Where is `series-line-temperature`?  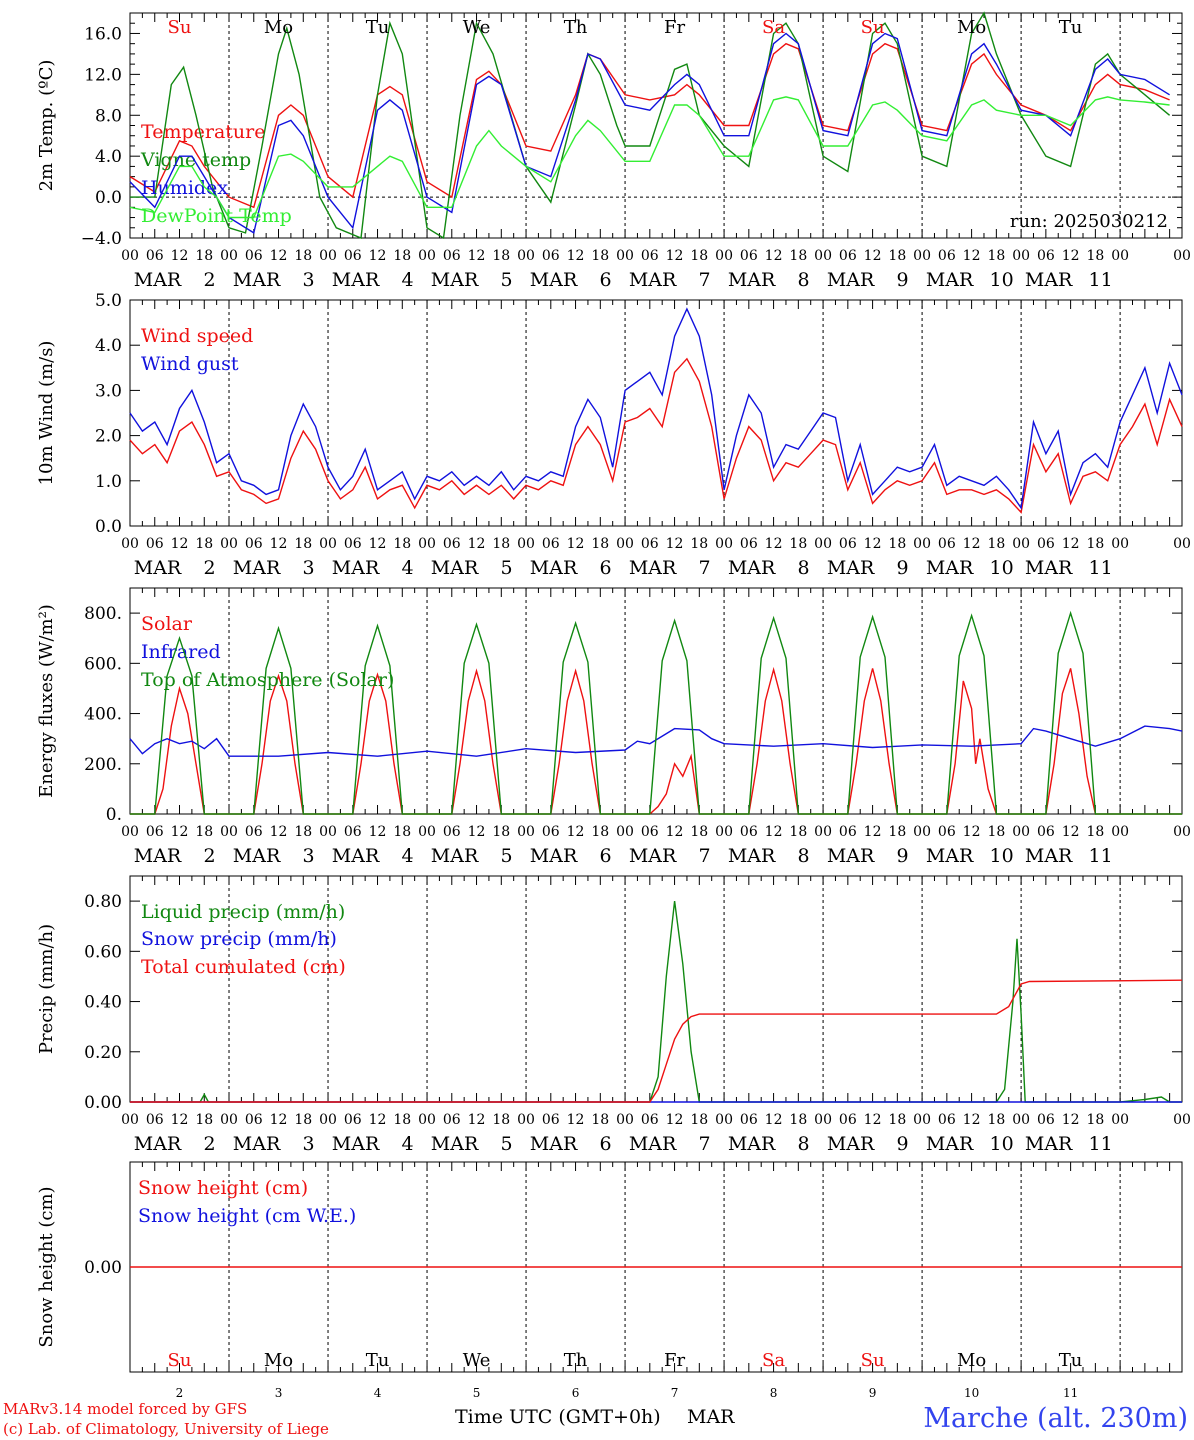 series-line-temperature is located at coordinates (649, 125).